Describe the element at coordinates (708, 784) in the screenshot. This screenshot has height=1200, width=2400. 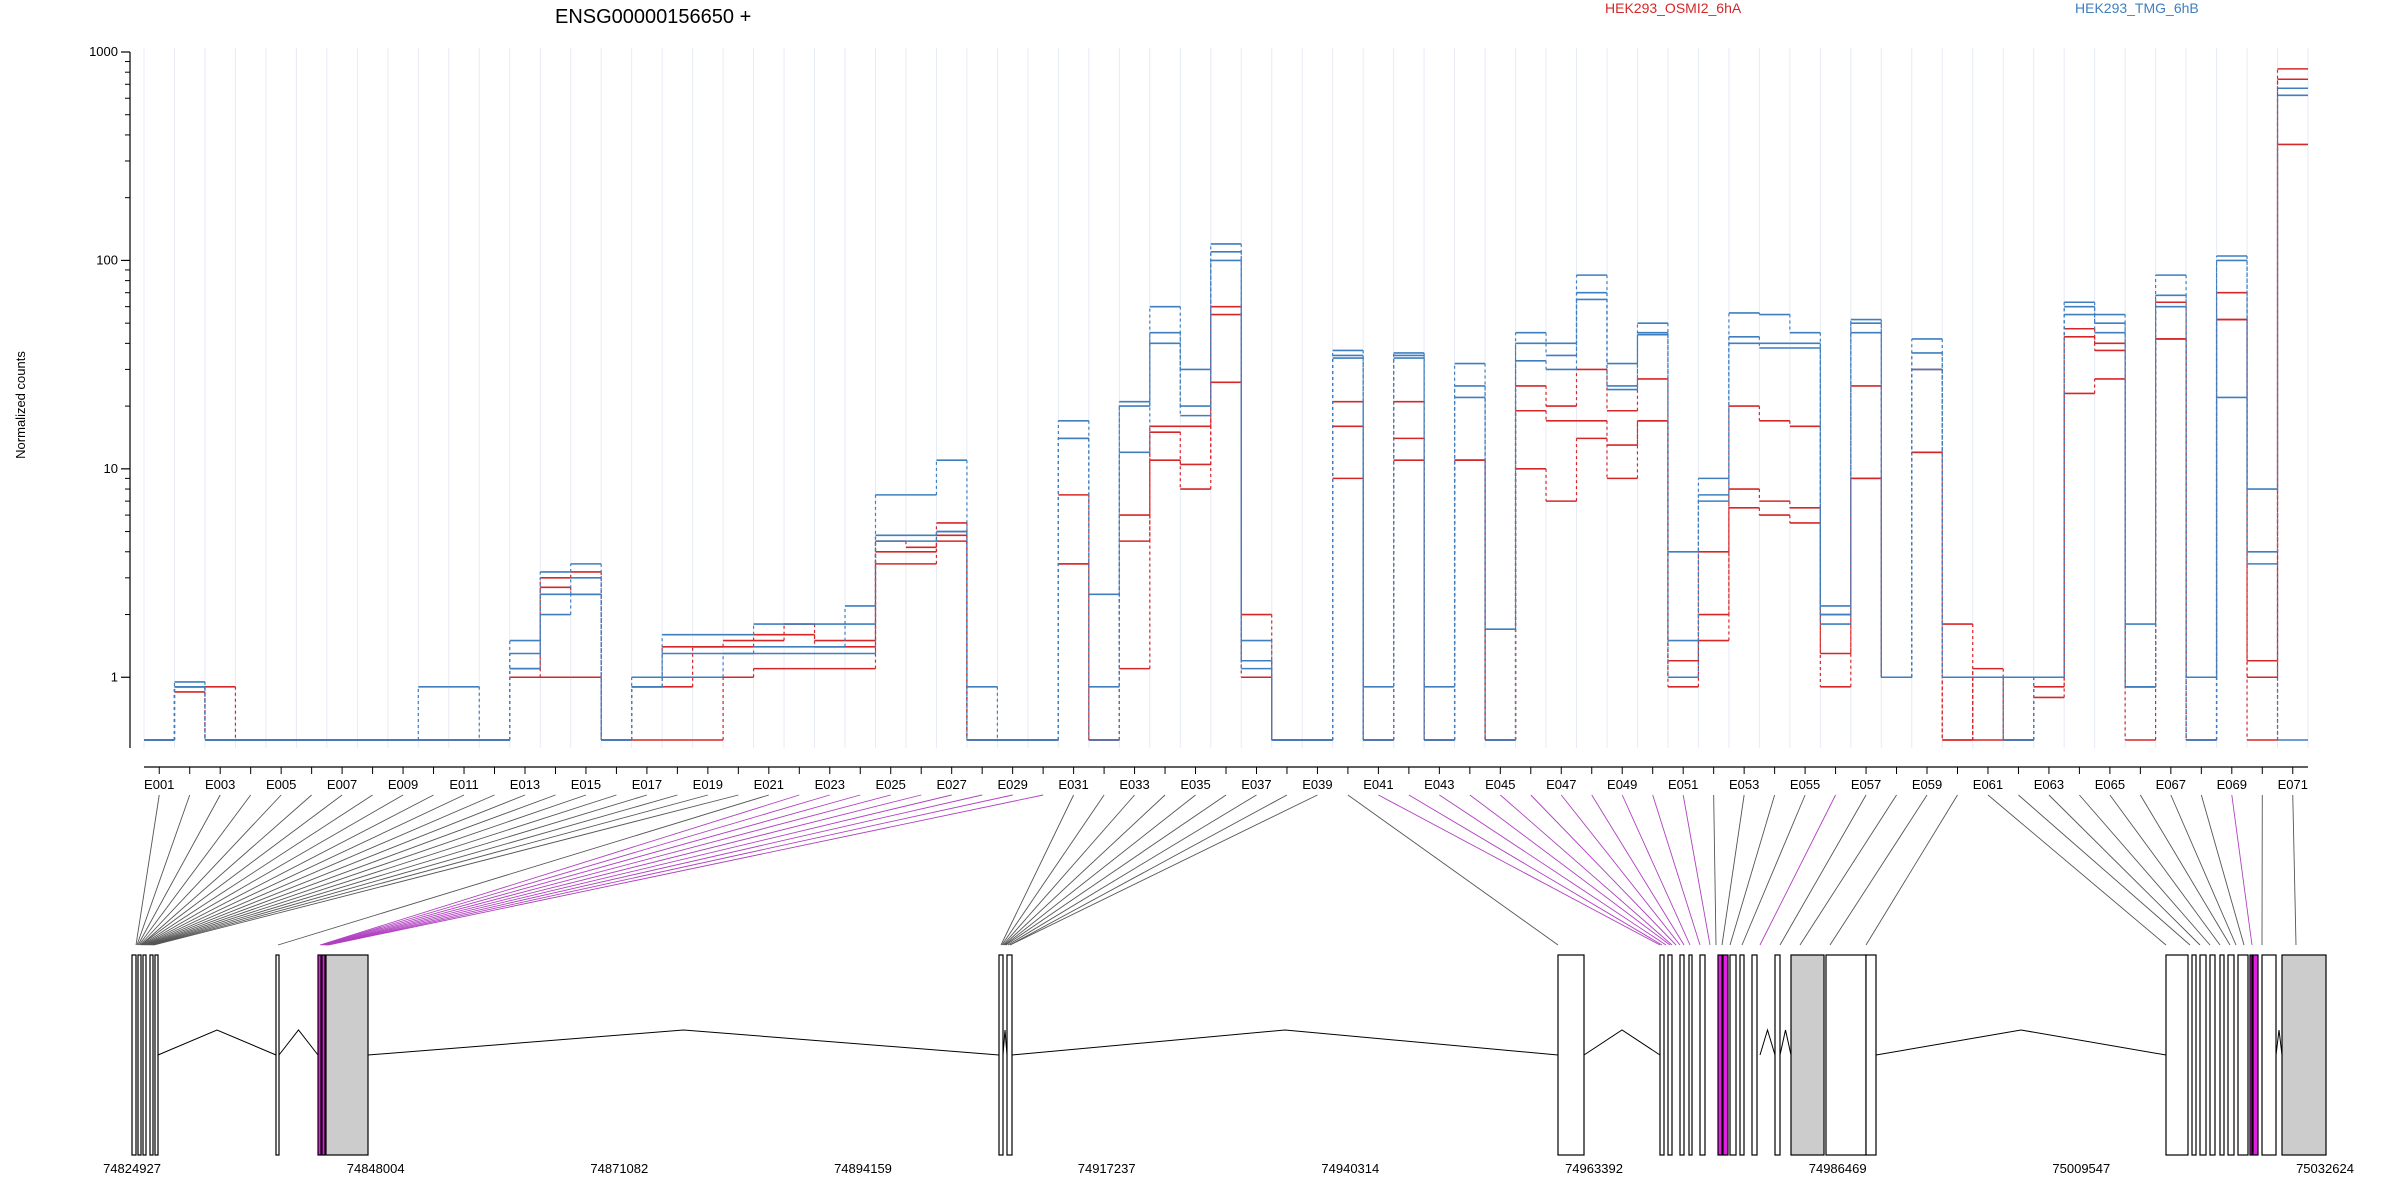
I see `exon-tick-label: E019` at that location.